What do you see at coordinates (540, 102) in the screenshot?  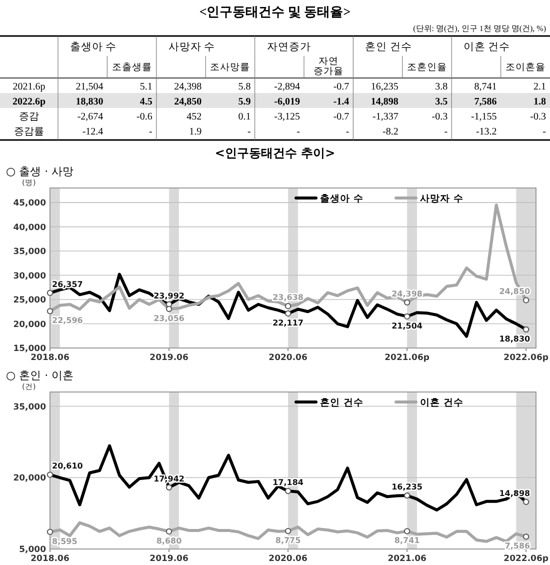 I see `text: 1.8` at bounding box center [540, 102].